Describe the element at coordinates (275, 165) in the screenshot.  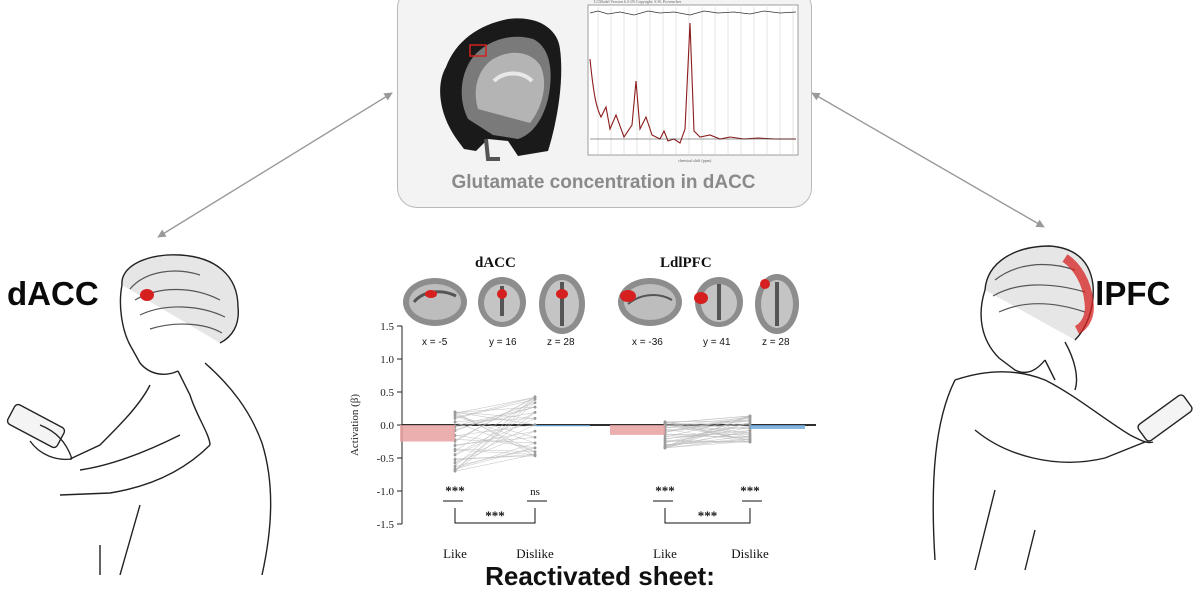
I see `left-arrow` at that location.